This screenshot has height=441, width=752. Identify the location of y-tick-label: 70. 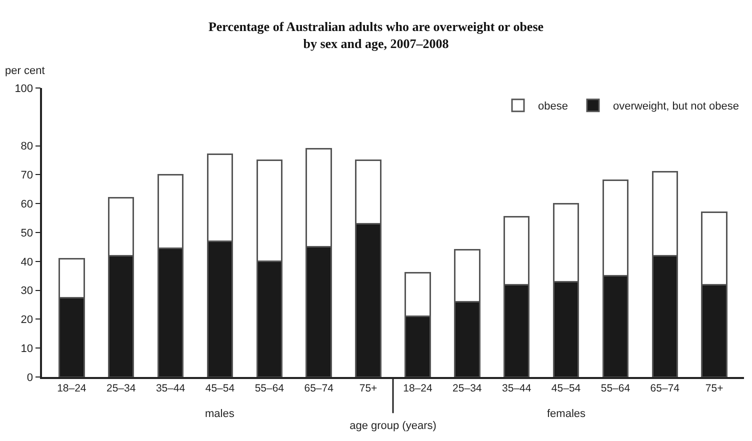
(27, 176).